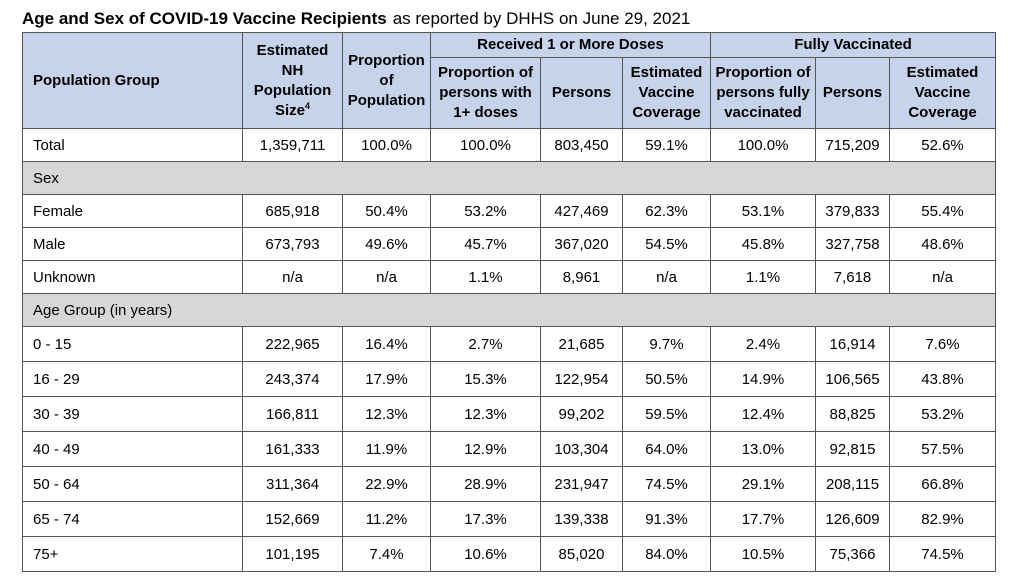 The height and width of the screenshot is (586, 1024). What do you see at coordinates (852, 449) in the screenshot?
I see `cell-fully-persons: 92,815` at bounding box center [852, 449].